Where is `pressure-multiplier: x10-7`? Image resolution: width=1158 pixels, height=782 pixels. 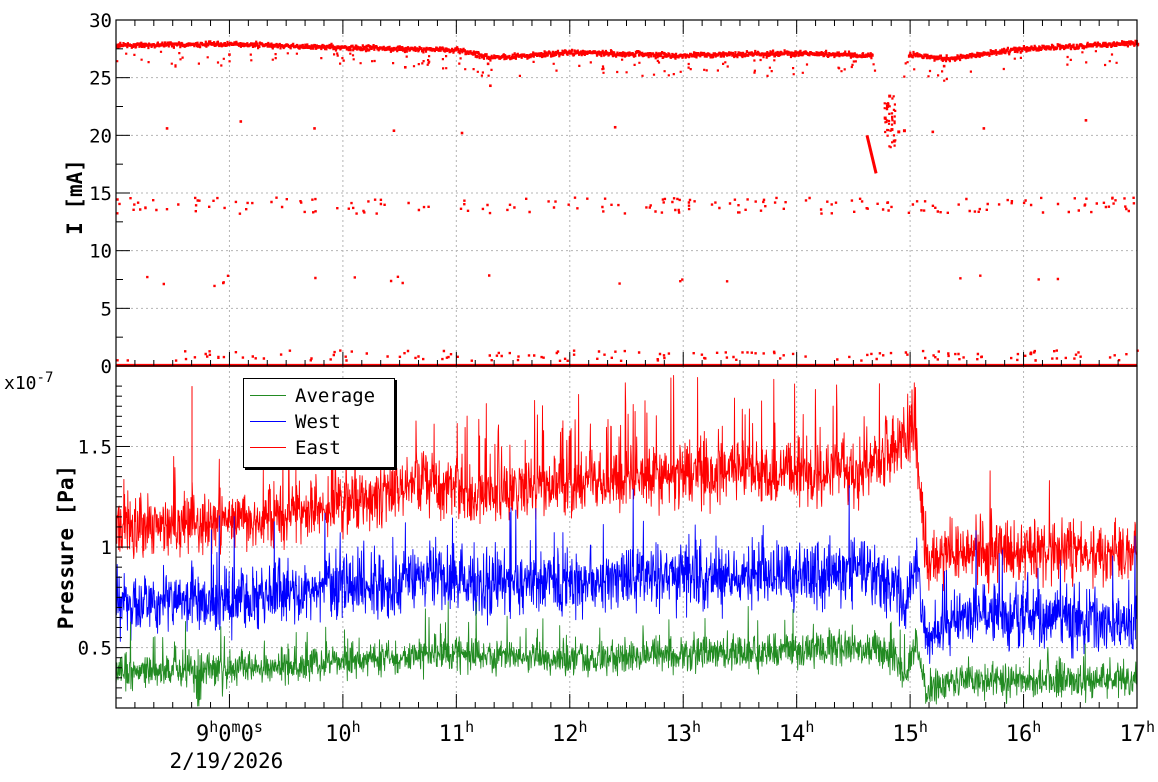
pressure-multiplier: x10-7 is located at coordinates (28, 382).